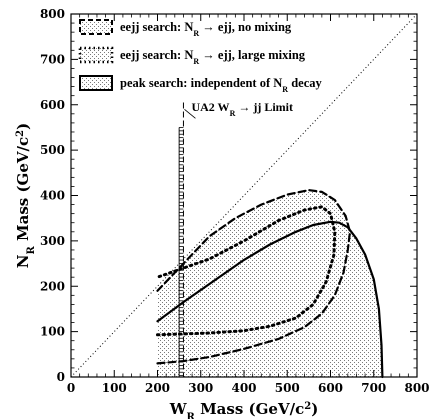 The height and width of the screenshot is (419, 432). What do you see at coordinates (287, 388) in the screenshot?
I see `x-tick-label: 500` at bounding box center [287, 388].